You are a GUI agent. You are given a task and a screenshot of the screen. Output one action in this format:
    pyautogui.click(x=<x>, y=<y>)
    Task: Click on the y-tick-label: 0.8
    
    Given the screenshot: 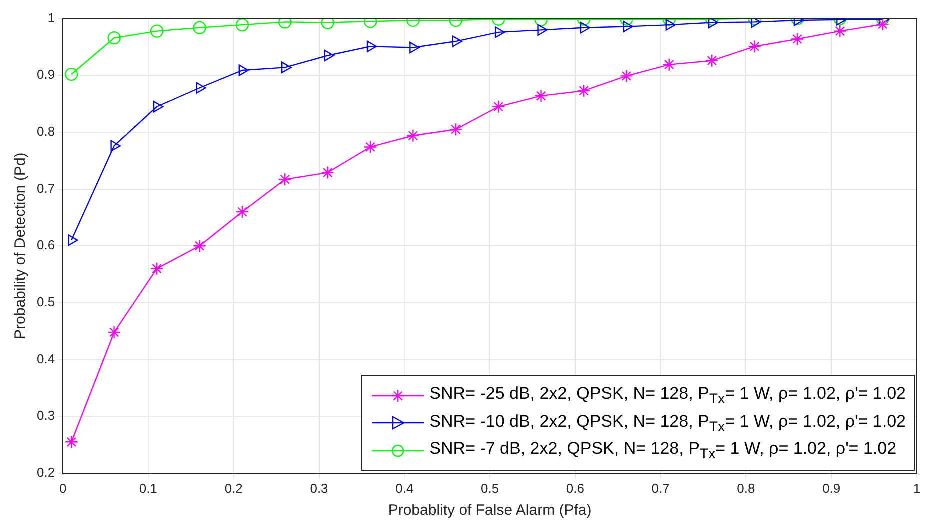 What is the action you would take?
    pyautogui.click(x=46, y=132)
    